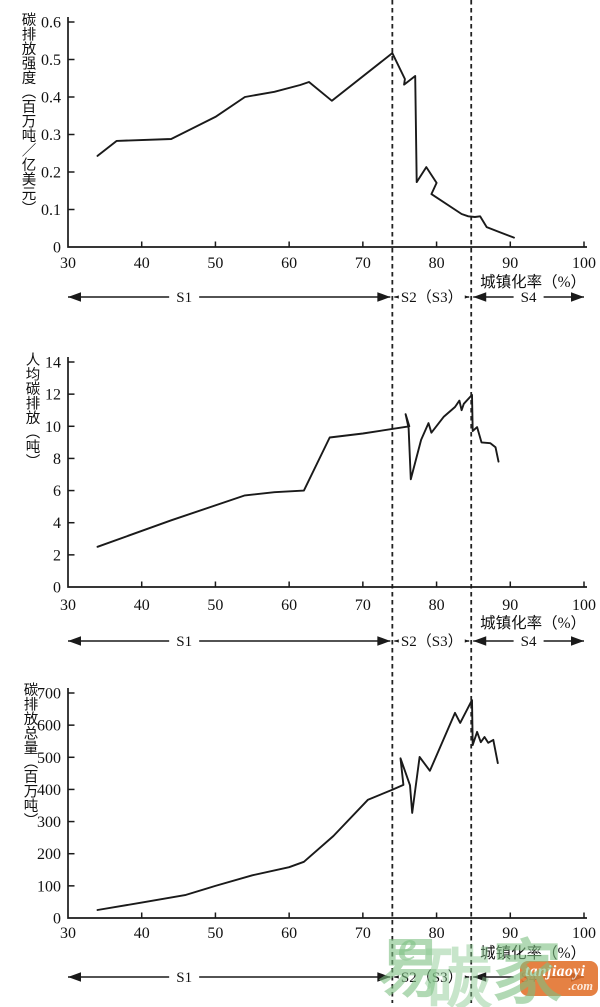 Image resolution: width=600 pixels, height=1007 pixels. What do you see at coordinates (407, 947) in the screenshot?
I see `watermark-swirl-icon: e` at bounding box center [407, 947].